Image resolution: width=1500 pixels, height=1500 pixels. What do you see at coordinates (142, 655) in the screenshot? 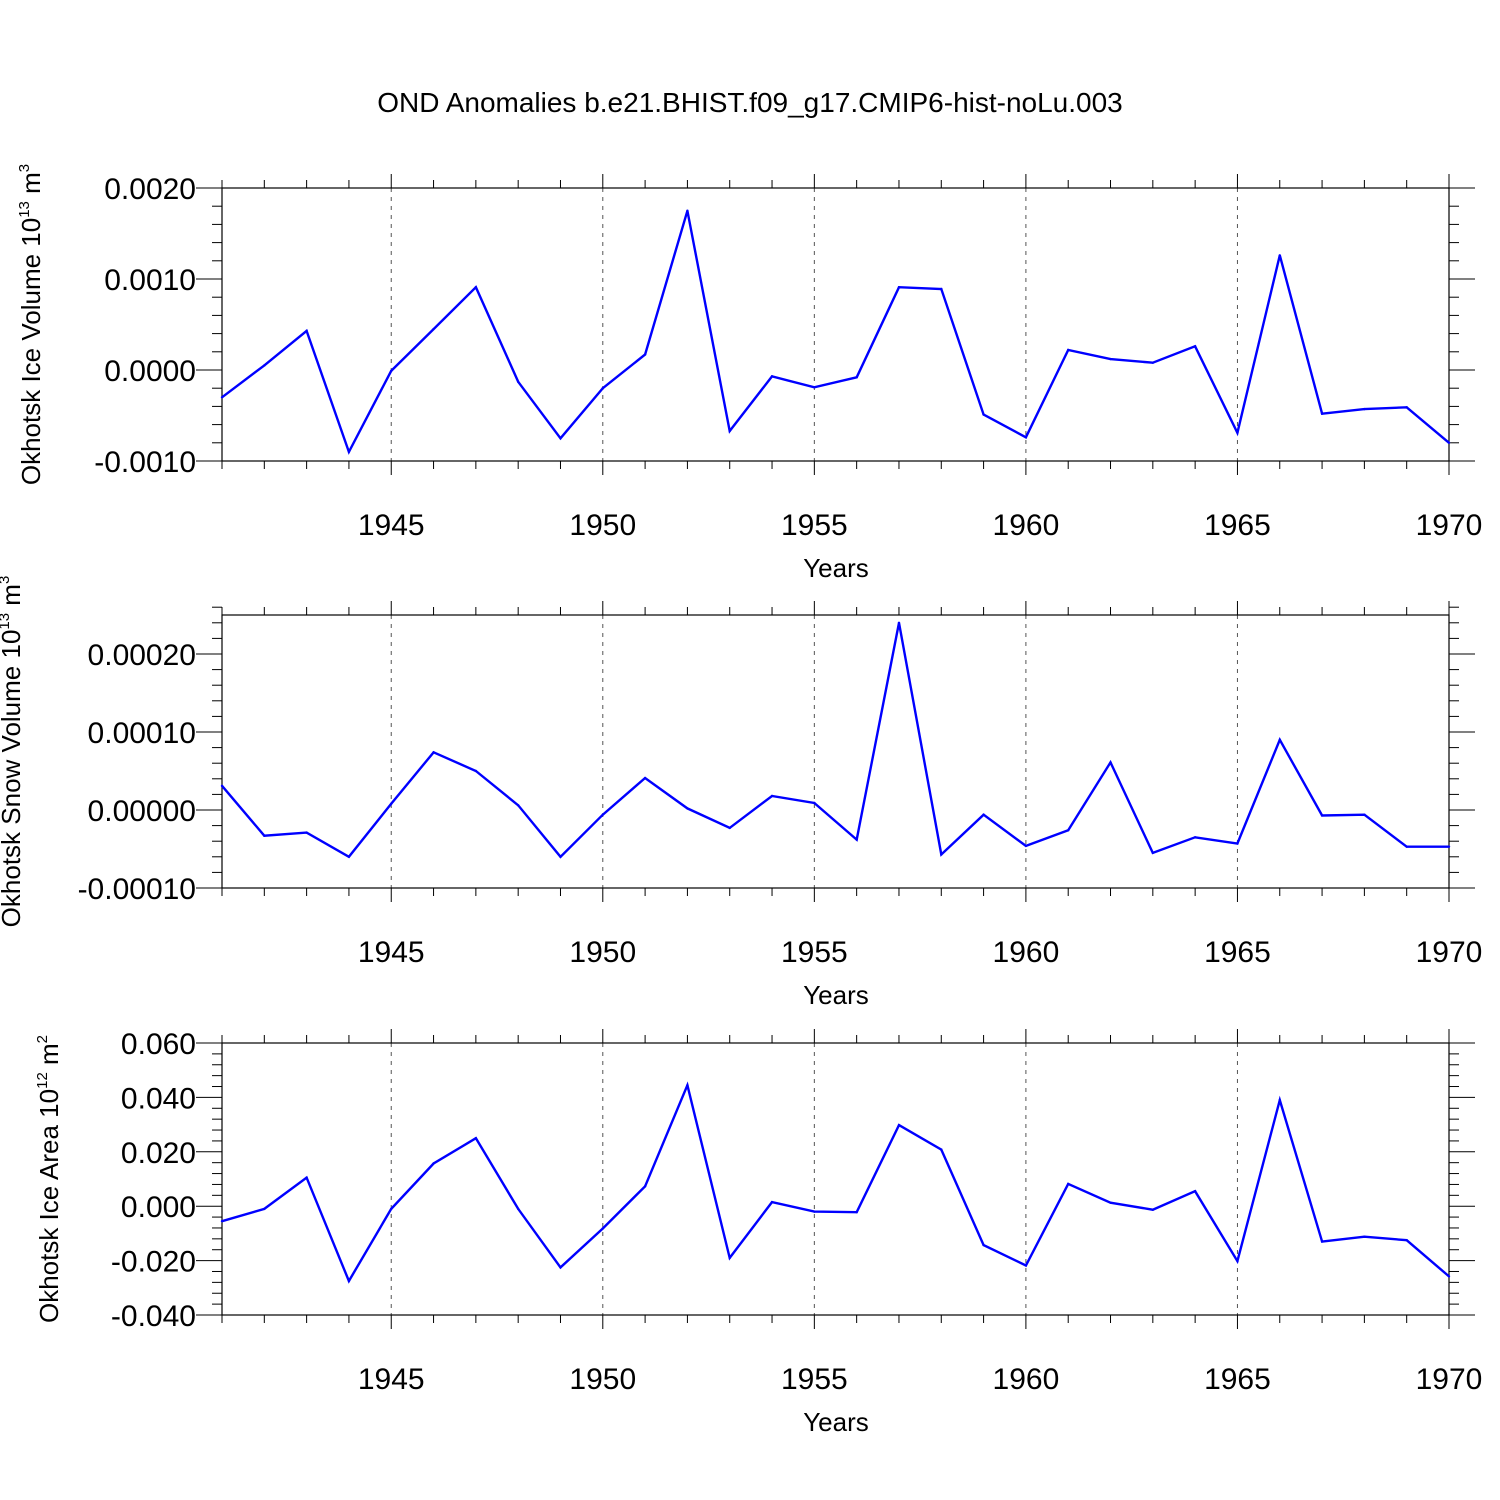
I see `y-tick-label: 0.00020` at bounding box center [142, 655].